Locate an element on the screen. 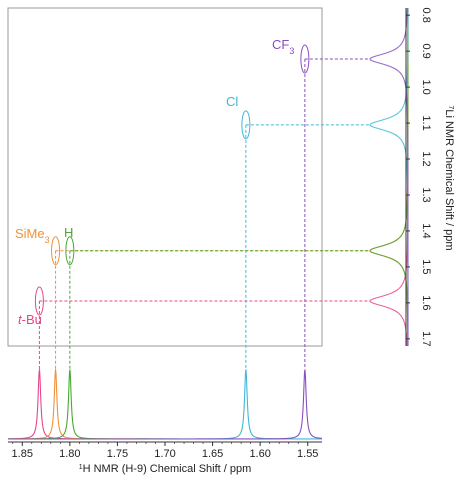 This screenshot has width=454, height=479. li7-spectrum-h is located at coordinates (389, 177).